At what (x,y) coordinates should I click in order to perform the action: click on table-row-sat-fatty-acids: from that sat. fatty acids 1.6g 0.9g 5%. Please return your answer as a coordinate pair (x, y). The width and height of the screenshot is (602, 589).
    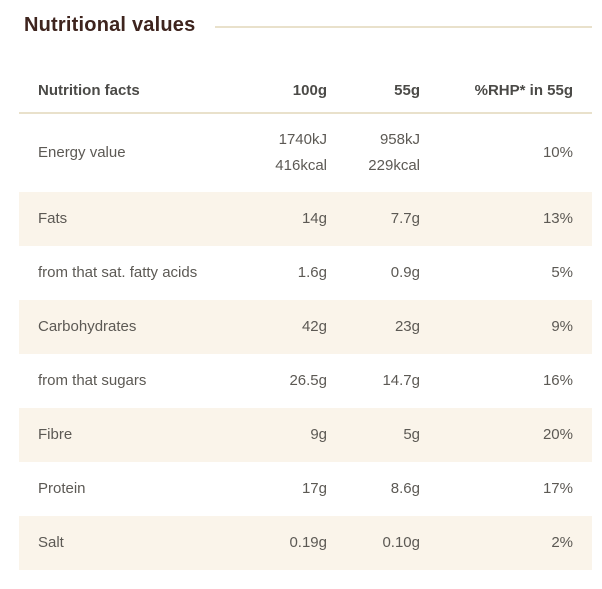
    Looking at the image, I should click on (305, 273).